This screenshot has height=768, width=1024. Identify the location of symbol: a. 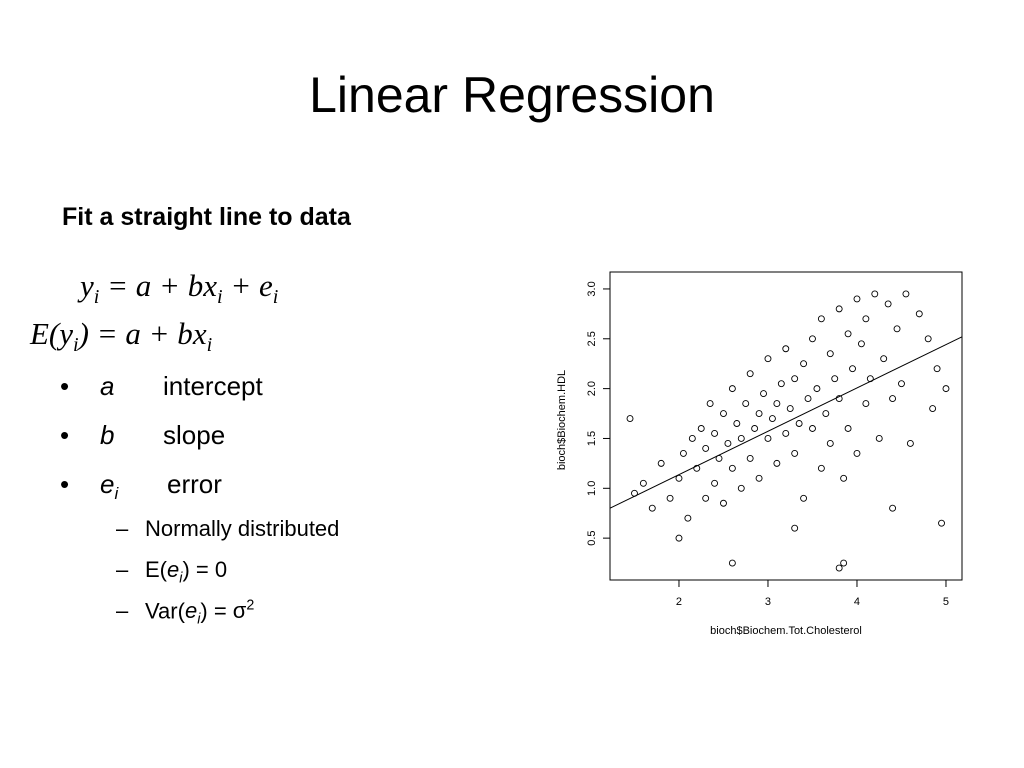
(107, 386).